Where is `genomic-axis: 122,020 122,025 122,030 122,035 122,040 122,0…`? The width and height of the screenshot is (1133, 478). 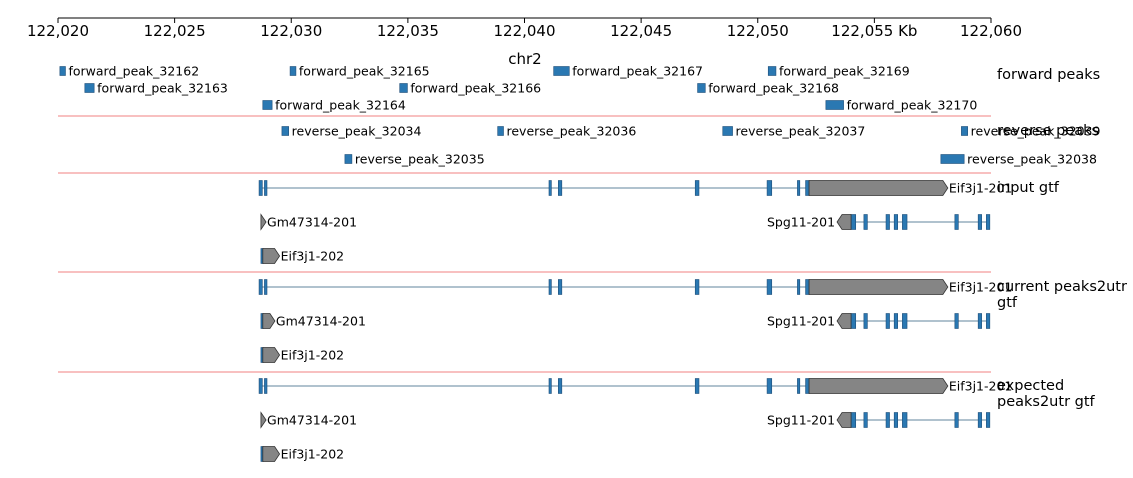 genomic-axis: 122,020 122,025 122,030 122,035 122,040 122,0… is located at coordinates (524, 28).